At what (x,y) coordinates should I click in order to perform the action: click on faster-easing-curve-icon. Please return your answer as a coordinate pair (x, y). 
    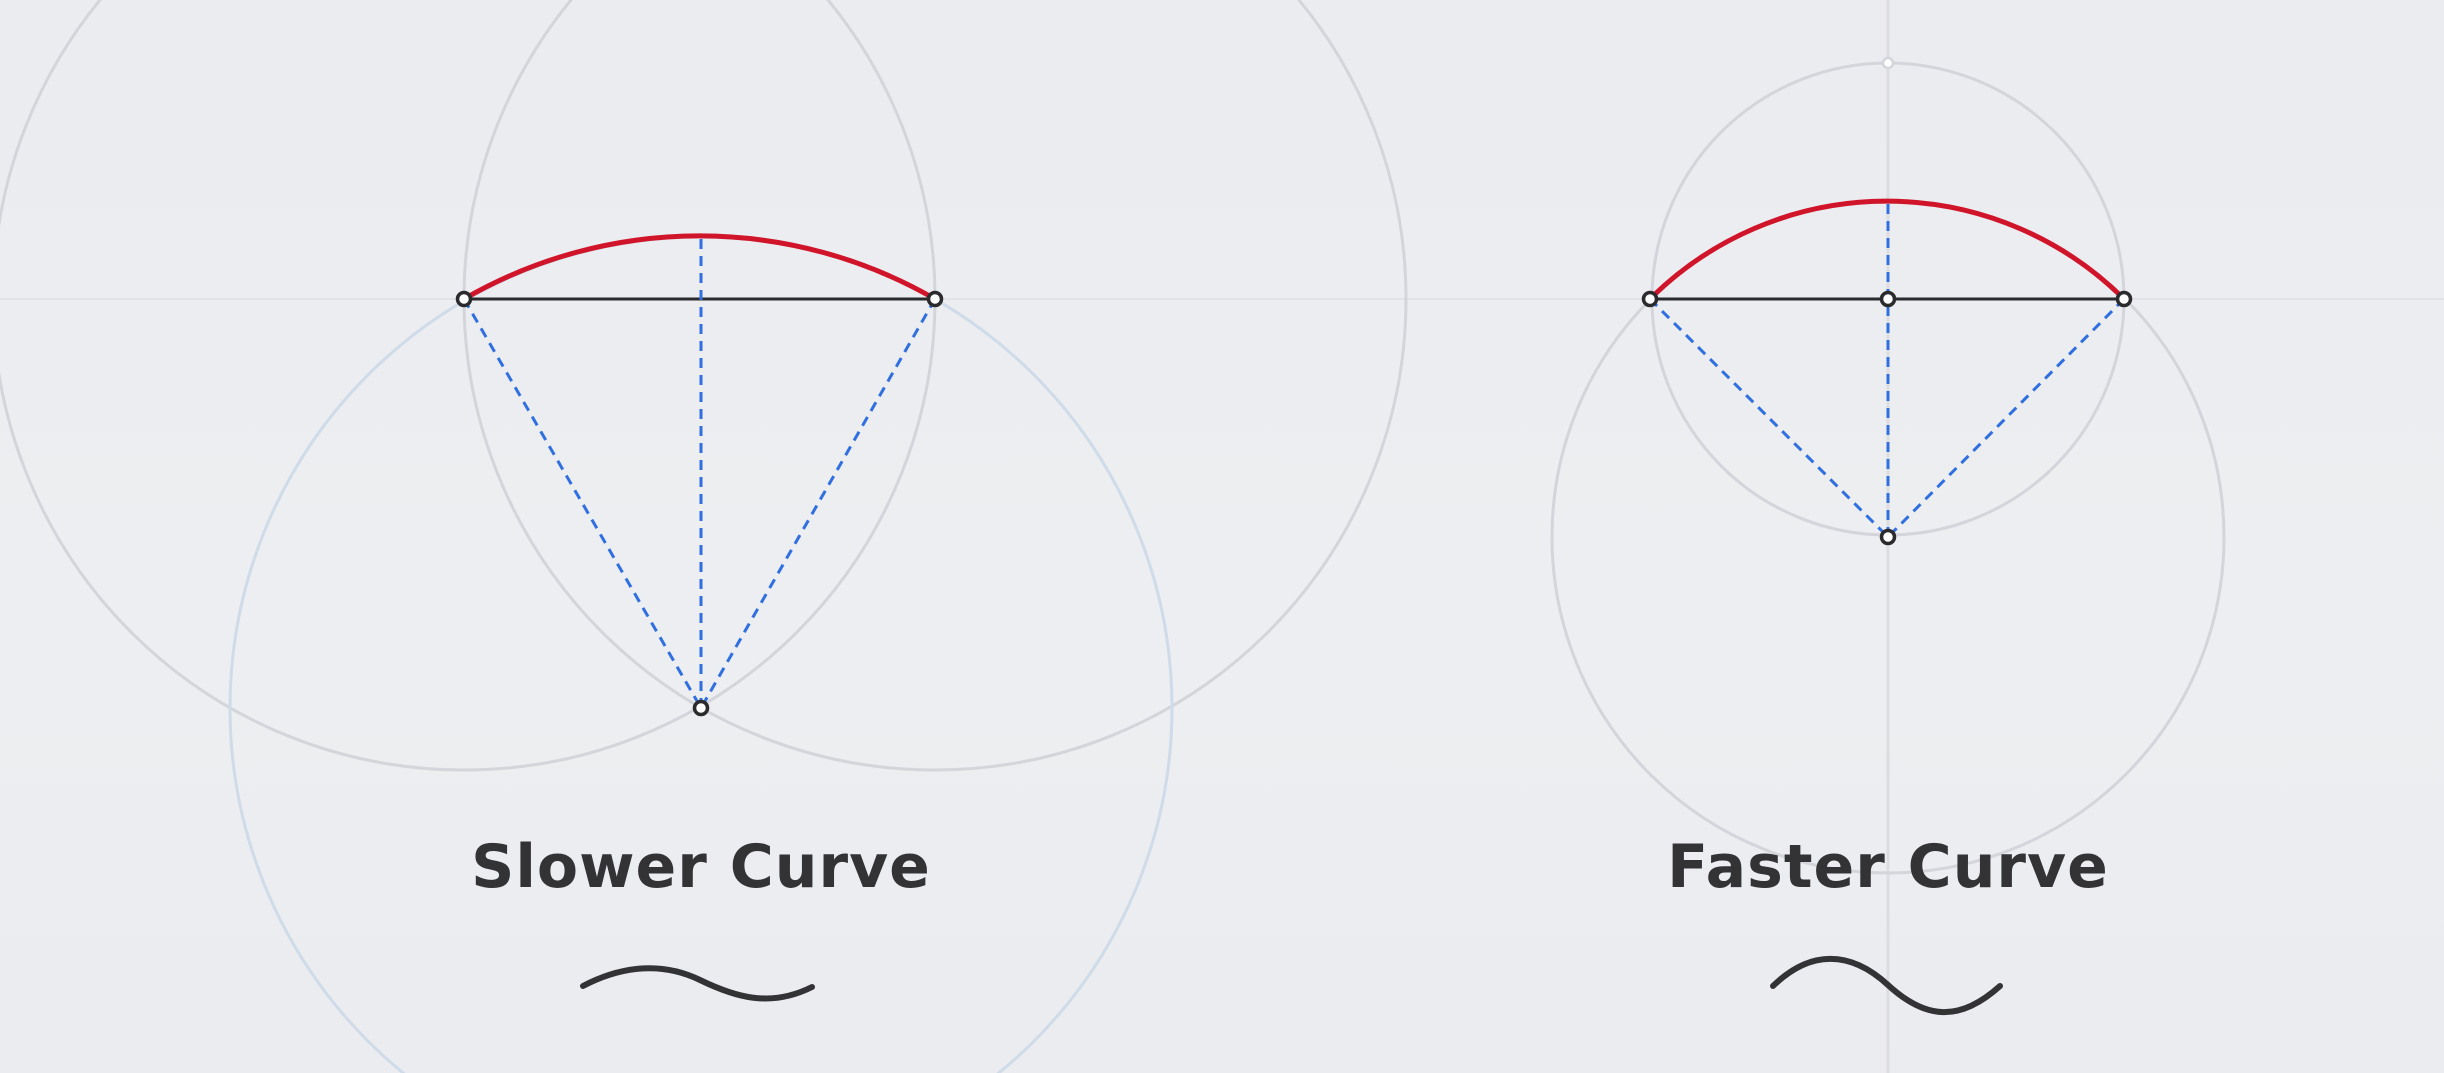
    Looking at the image, I should click on (1886, 985).